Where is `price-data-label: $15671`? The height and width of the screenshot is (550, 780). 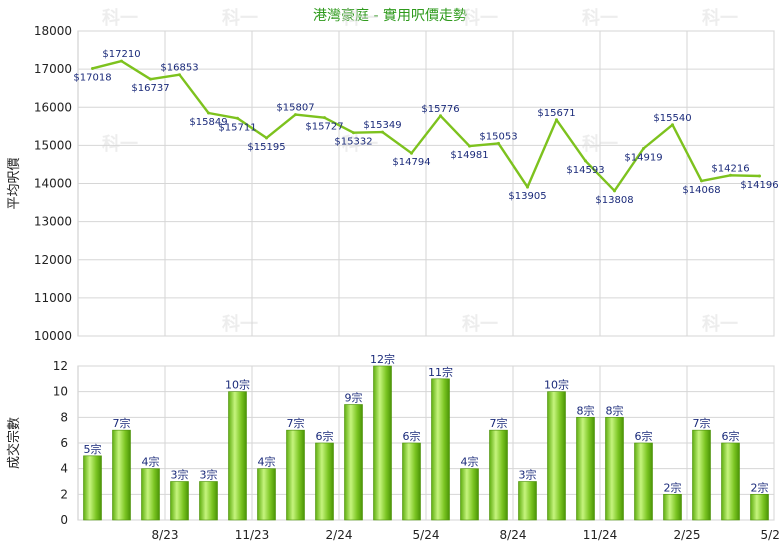 price-data-label: $15671 is located at coordinates (556, 113).